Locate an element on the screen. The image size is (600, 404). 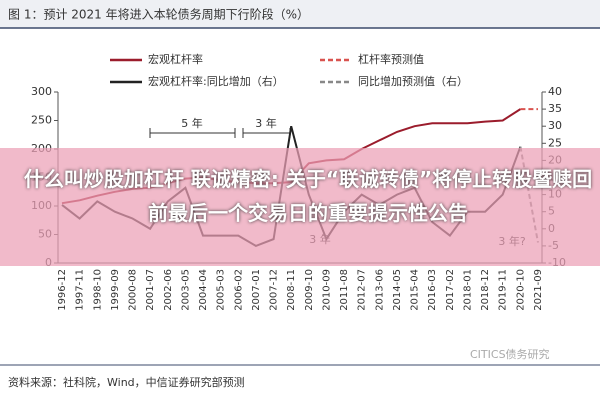
x-tick-label: 2016-03 is located at coordinates (432, 290).